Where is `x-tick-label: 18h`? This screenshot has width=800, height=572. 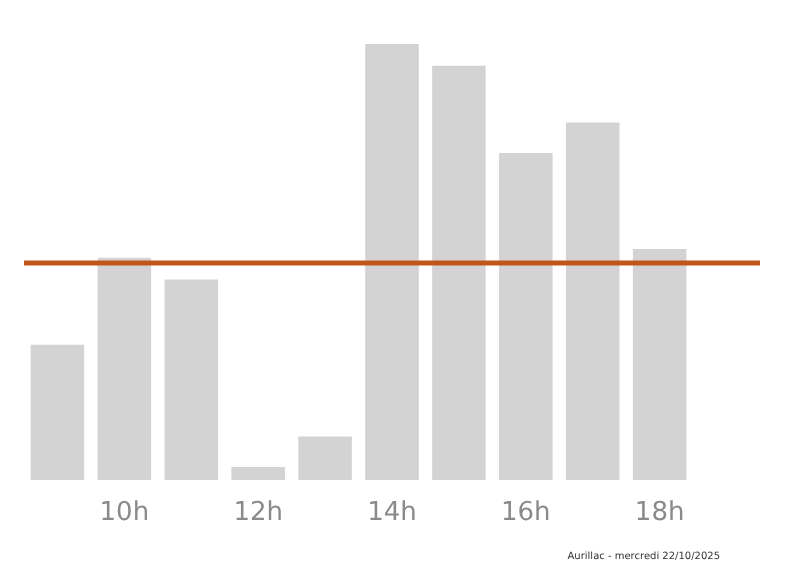
x-tick-label: 18h is located at coordinates (659, 513).